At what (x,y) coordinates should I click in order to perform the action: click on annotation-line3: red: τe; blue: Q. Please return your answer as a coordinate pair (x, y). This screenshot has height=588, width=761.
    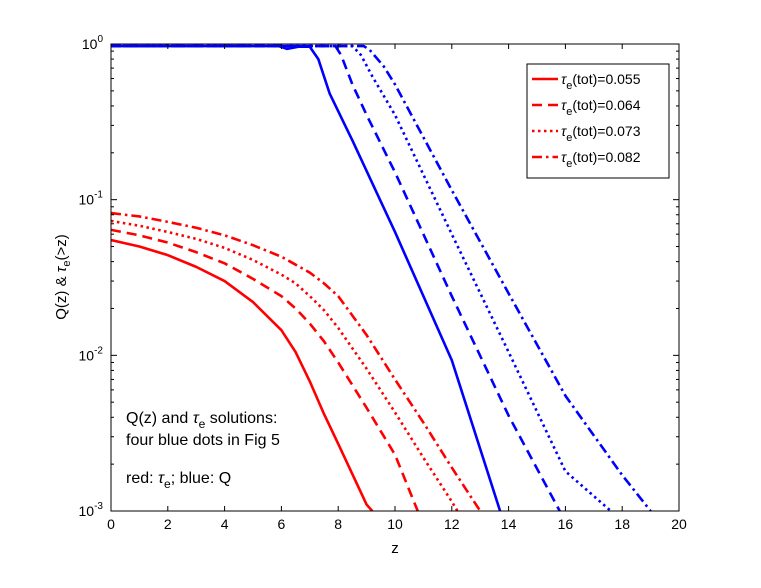
    Looking at the image, I should click on (178, 480).